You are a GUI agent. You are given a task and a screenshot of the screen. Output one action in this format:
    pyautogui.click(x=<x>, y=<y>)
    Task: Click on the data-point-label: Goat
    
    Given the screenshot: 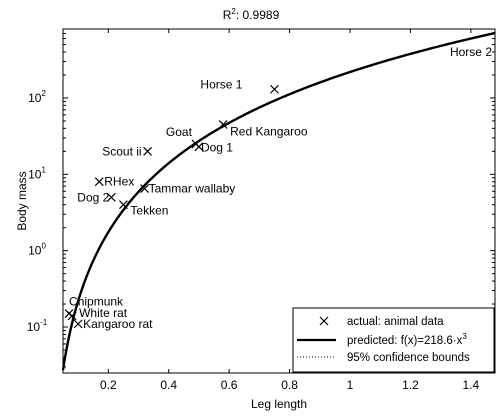 What is the action you would take?
    pyautogui.click(x=179, y=132)
    